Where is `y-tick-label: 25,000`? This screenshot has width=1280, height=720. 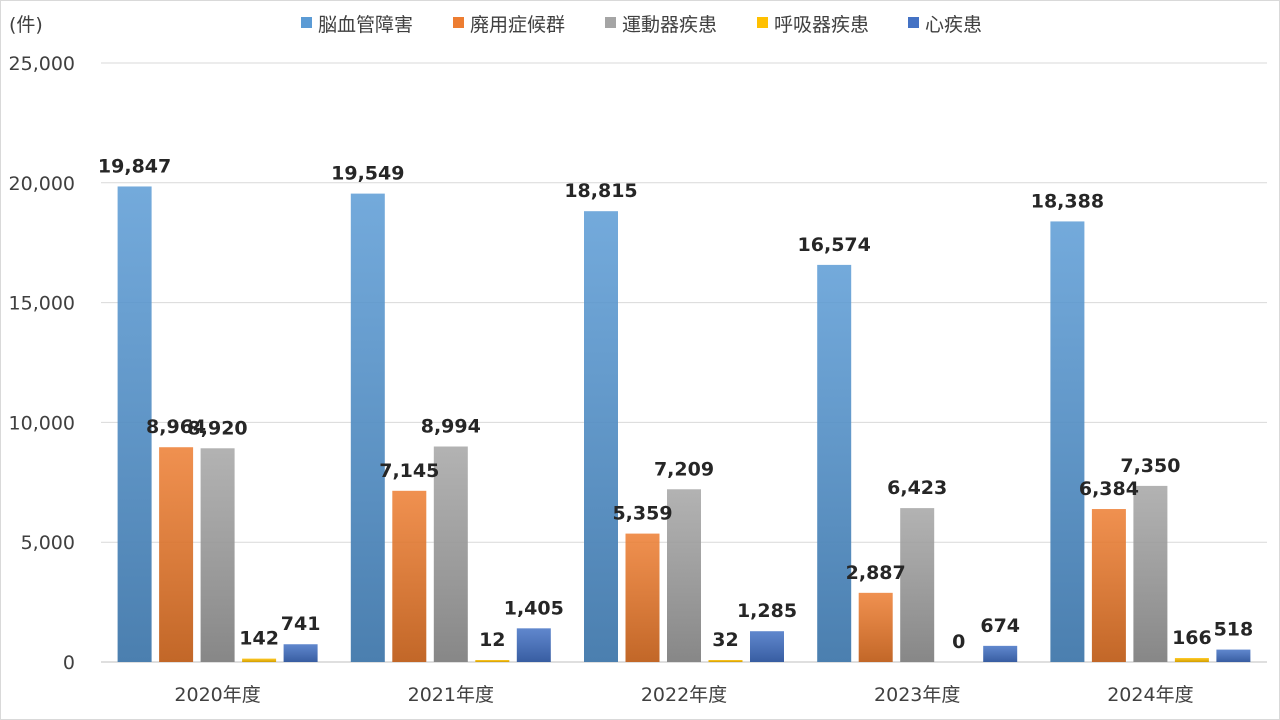
y-tick-label: 25,000 is located at coordinates (42, 64).